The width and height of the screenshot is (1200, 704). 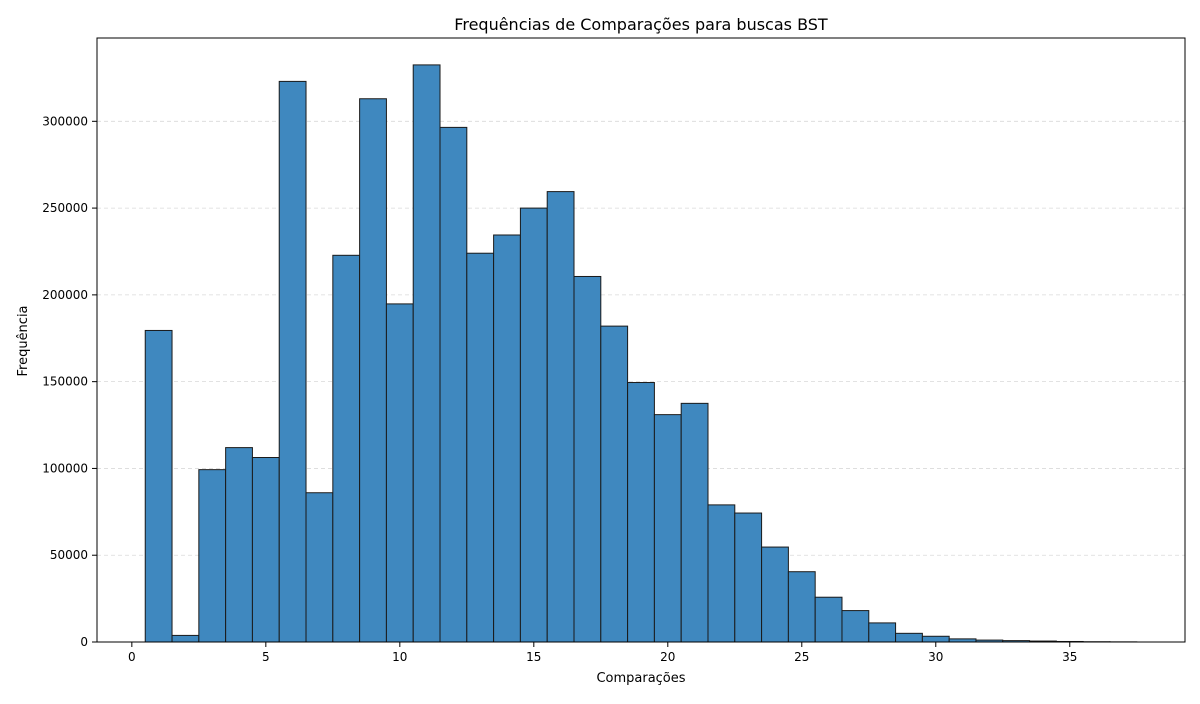 What do you see at coordinates (69, 555) in the screenshot?
I see `y-tick-label: 50000` at bounding box center [69, 555].